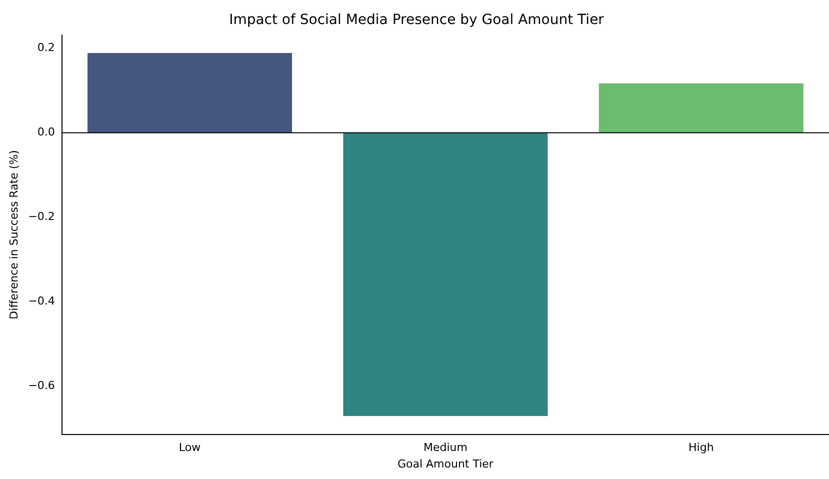 The height and width of the screenshot is (479, 829). What do you see at coordinates (701, 447) in the screenshot?
I see `x-tick-label: High` at bounding box center [701, 447].